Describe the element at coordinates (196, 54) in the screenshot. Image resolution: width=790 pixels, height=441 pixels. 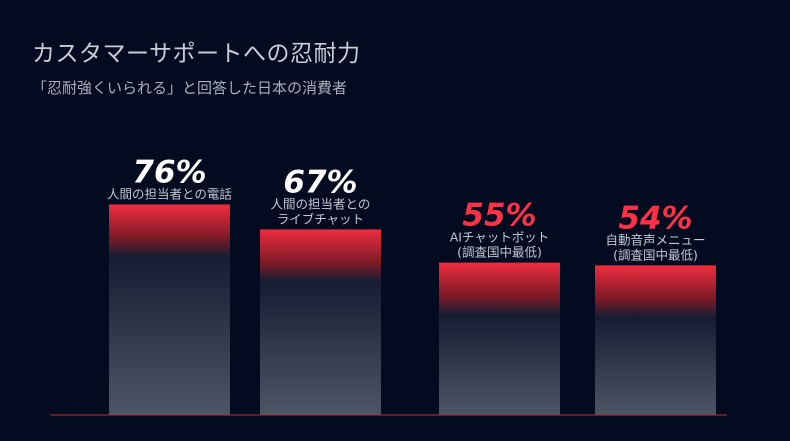
I see `chart-title: カスタマーサポートへの忍耐力` at that location.